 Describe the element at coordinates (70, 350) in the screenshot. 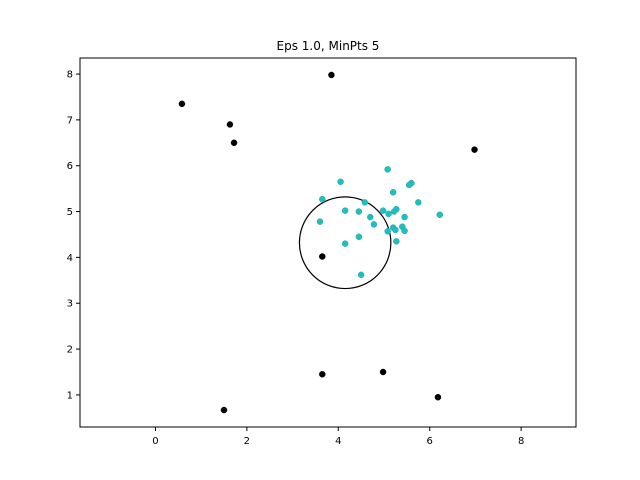

I see `y-tick-label: 2` at that location.